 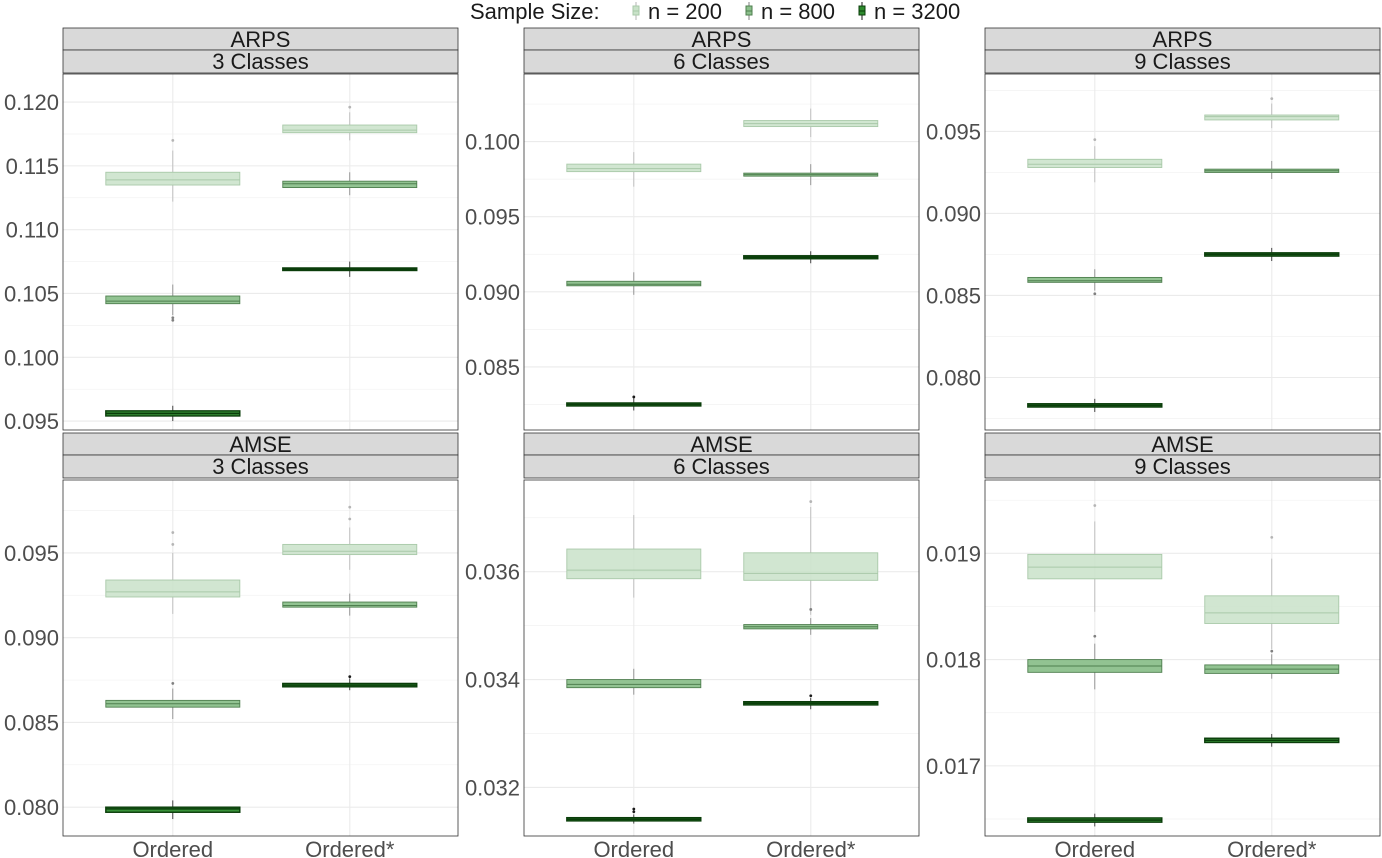 I want to click on legend: Sample Size: n = 200 n = 800 n = 3200, so click(x=715, y=12).